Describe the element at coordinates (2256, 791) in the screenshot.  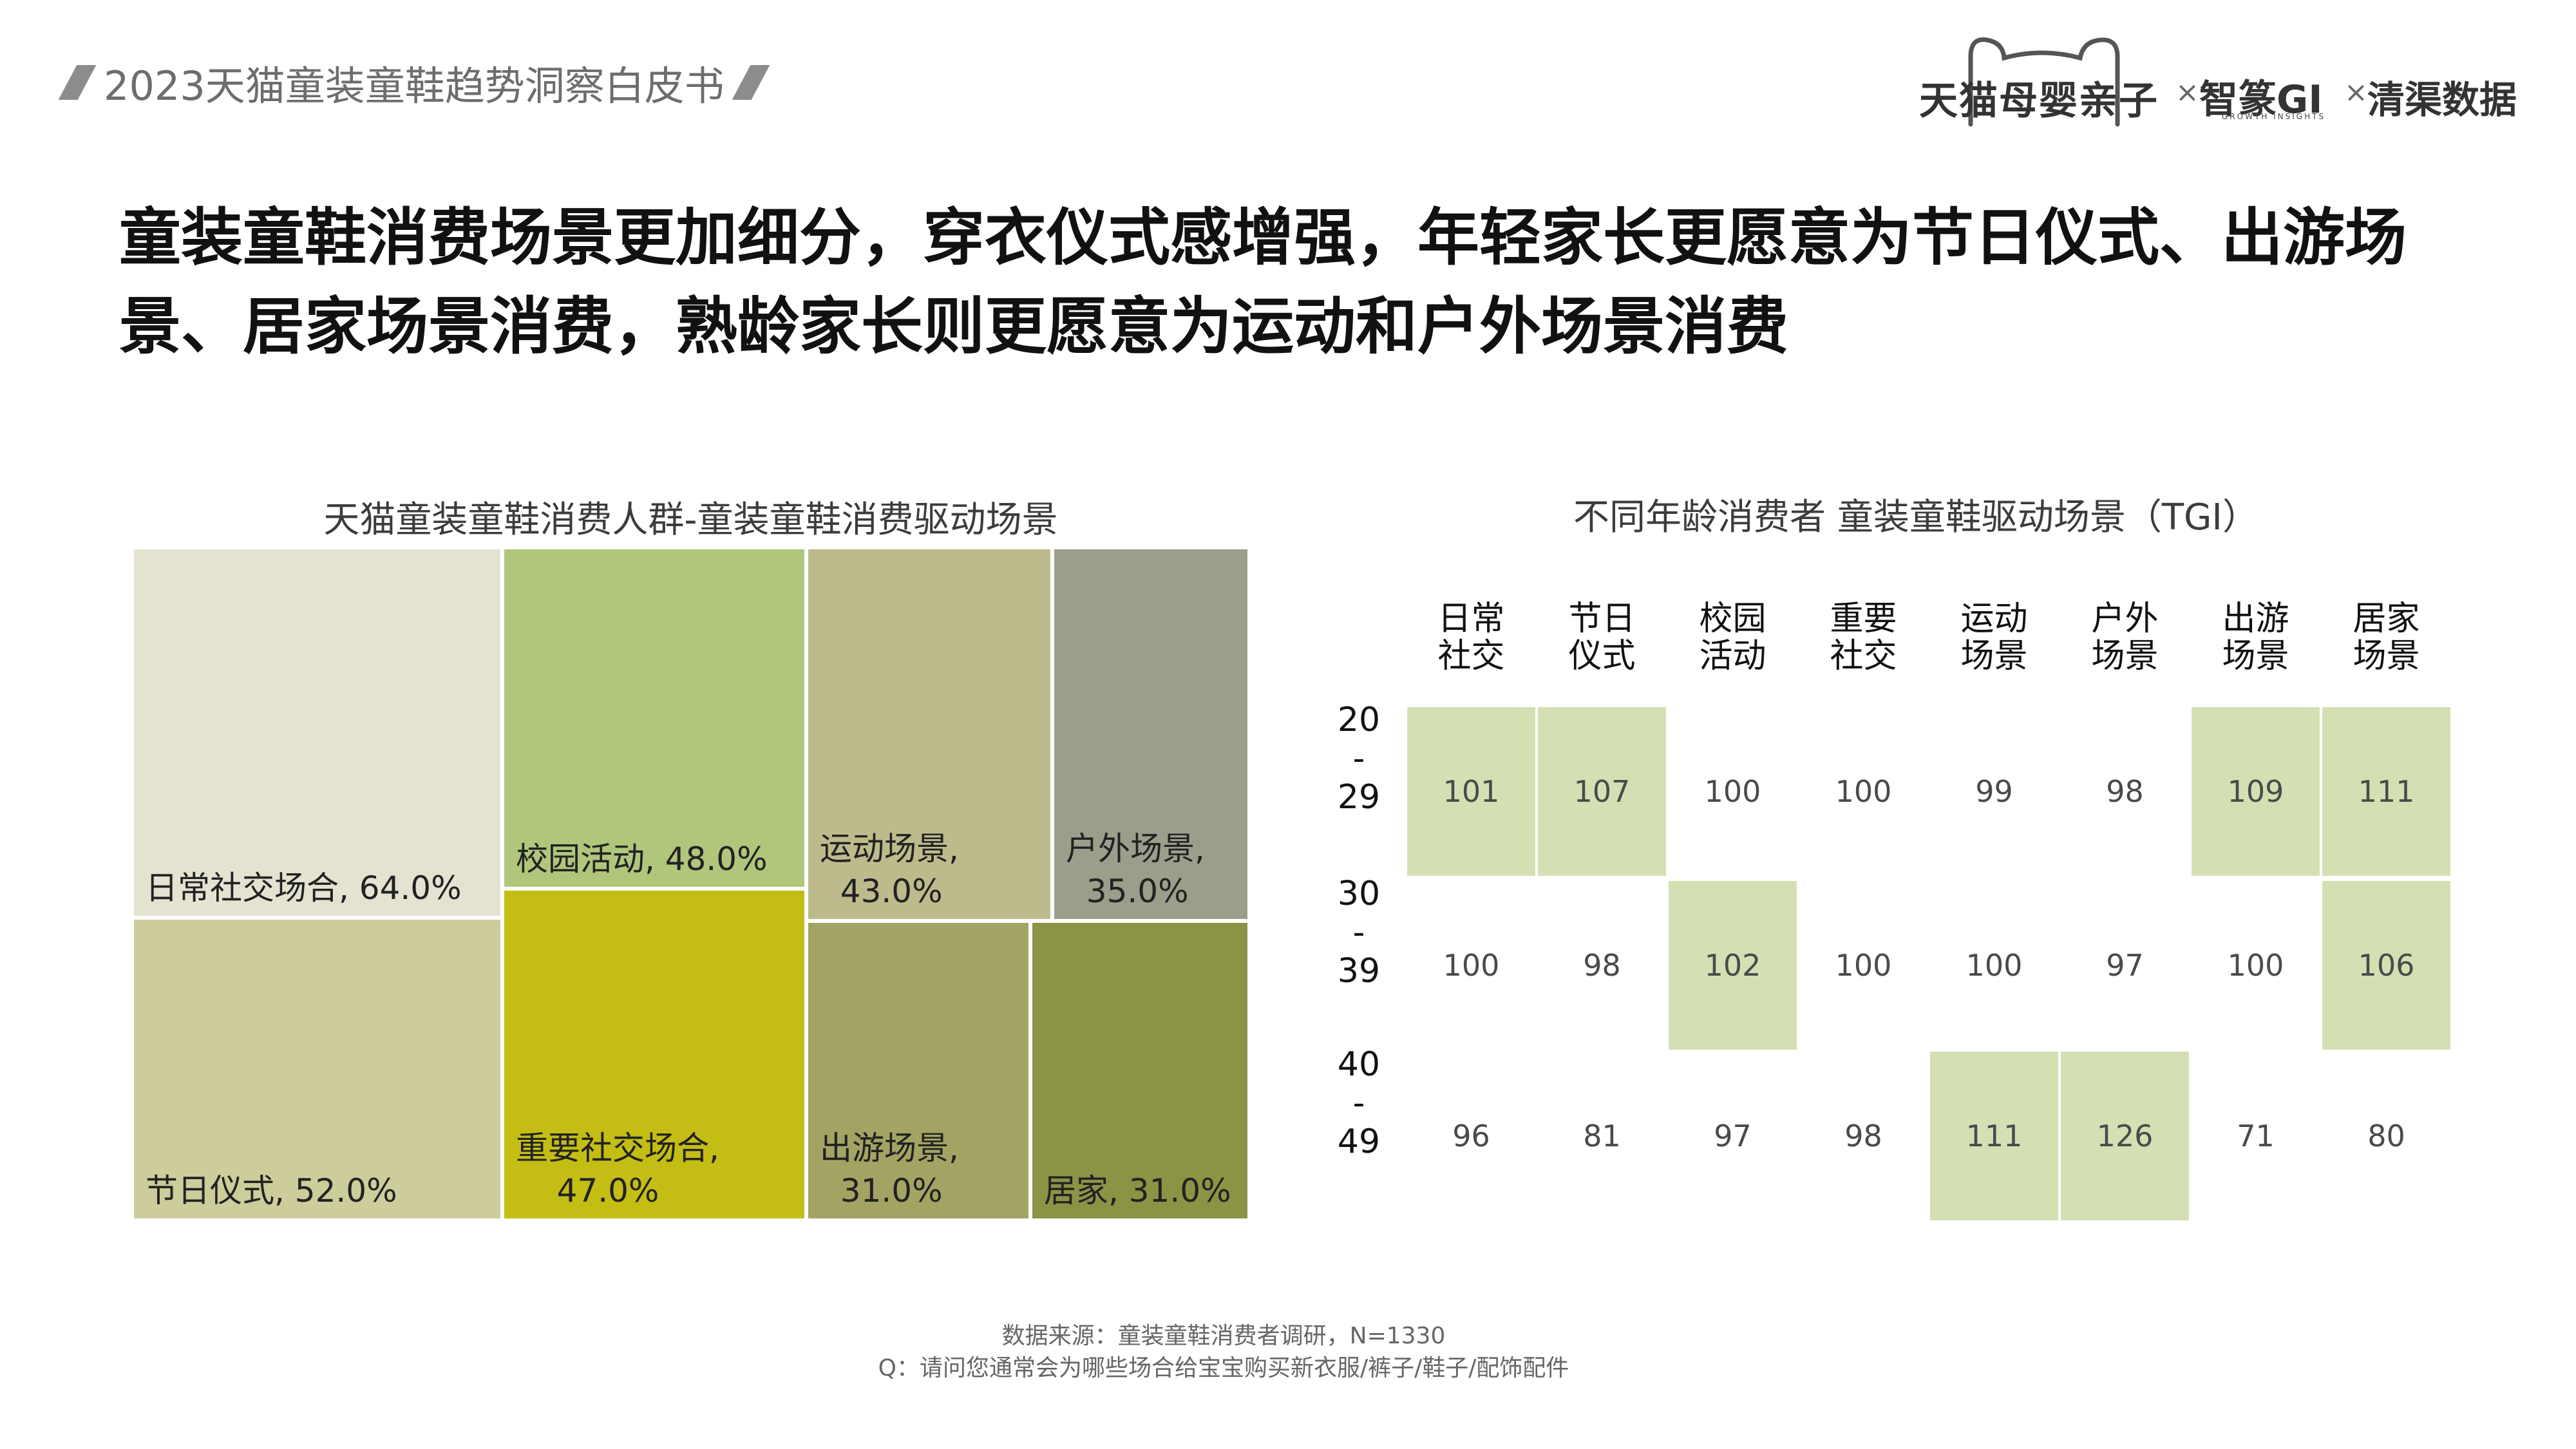
I see `tgi-cell: 109` at that location.